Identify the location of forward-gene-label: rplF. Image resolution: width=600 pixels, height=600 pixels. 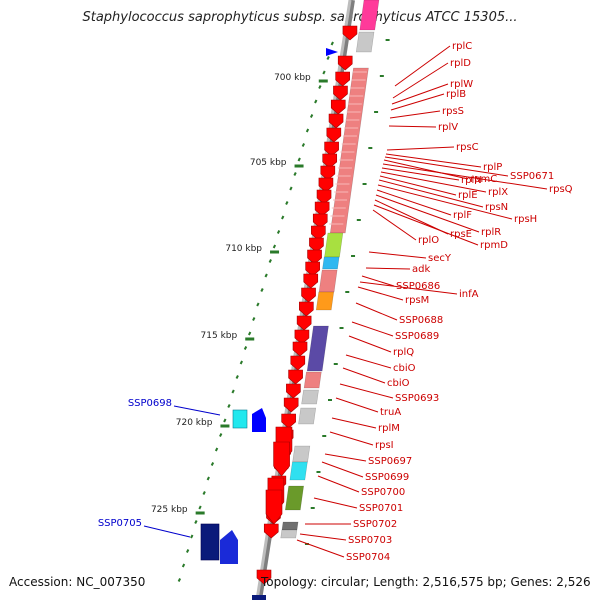
(462, 215).